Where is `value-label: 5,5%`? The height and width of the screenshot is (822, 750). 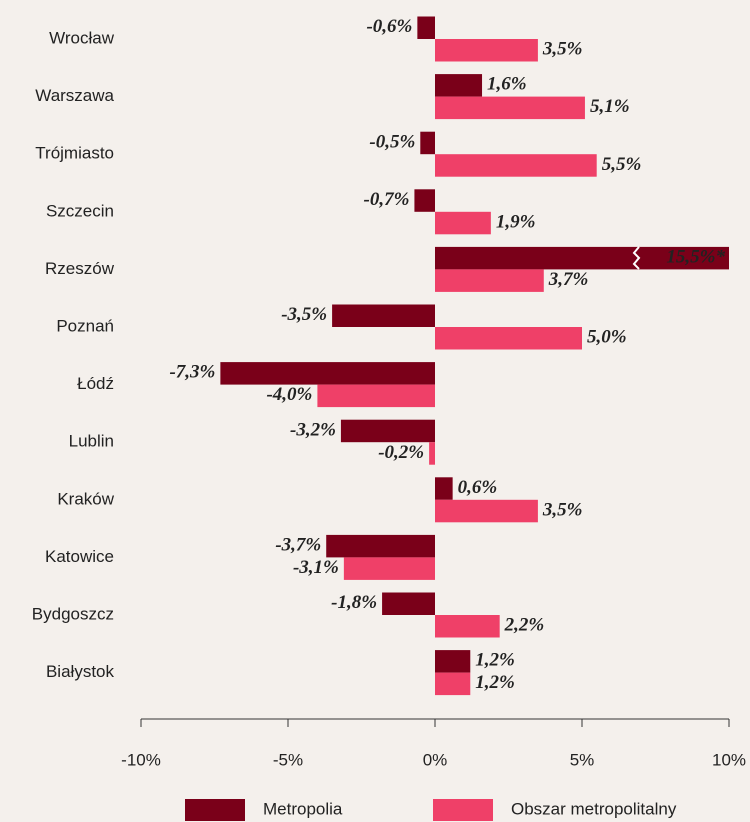
value-label: 5,5% is located at coordinates (622, 164).